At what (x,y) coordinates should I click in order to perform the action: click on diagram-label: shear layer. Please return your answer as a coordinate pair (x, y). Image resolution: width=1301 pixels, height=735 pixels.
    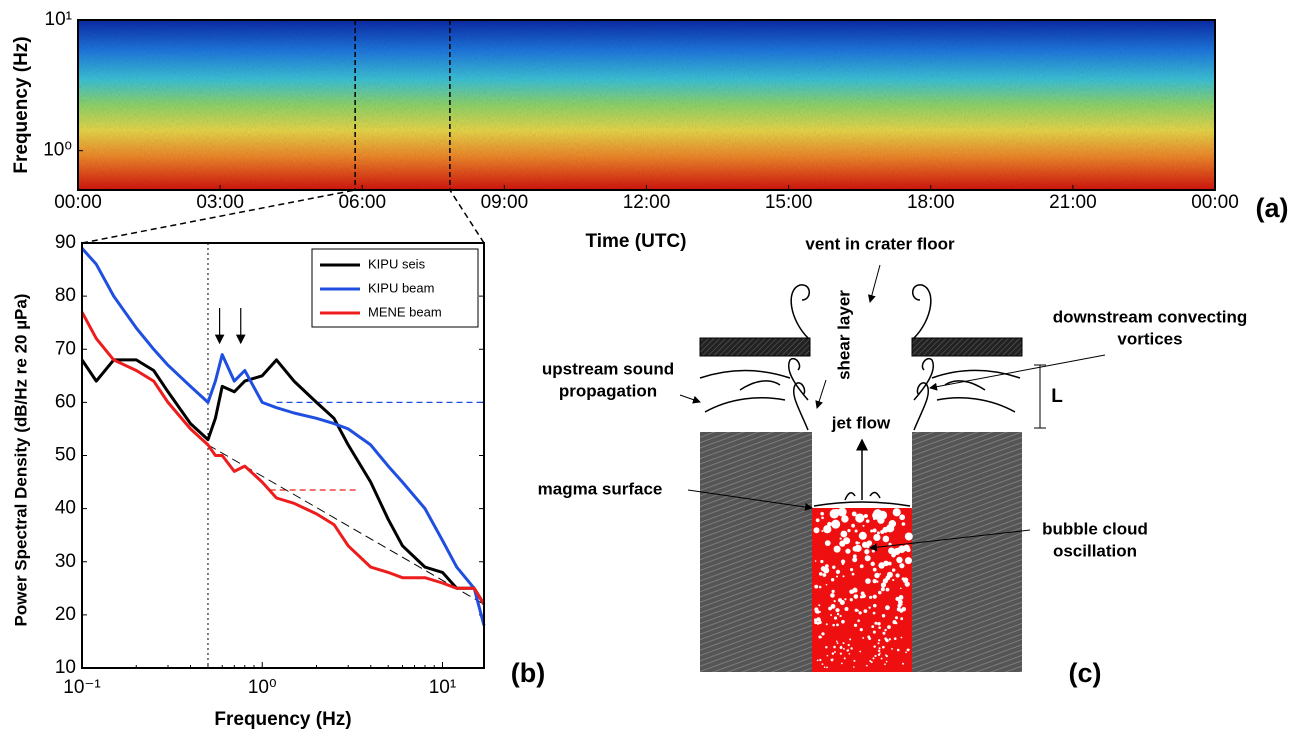
    Looking at the image, I should click on (843, 335).